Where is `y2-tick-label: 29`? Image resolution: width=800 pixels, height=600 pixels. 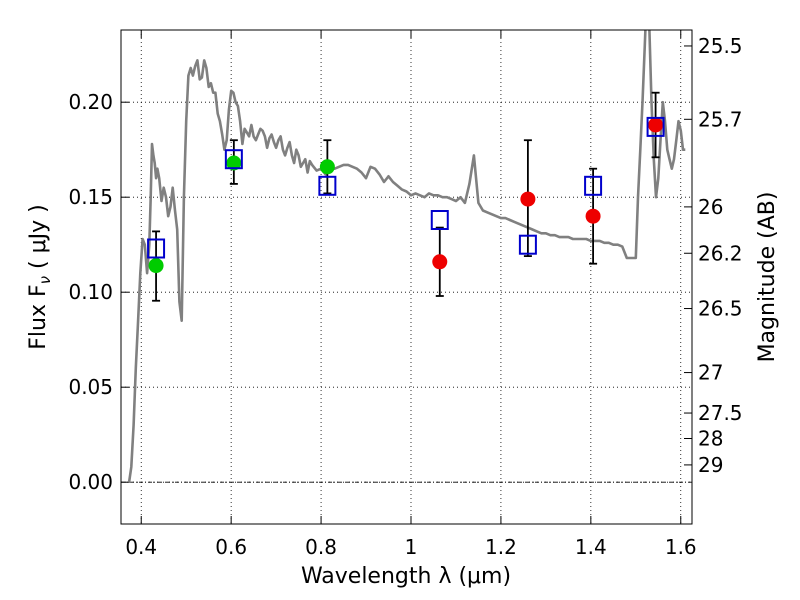
y2-tick-label: 29 is located at coordinates (710, 465).